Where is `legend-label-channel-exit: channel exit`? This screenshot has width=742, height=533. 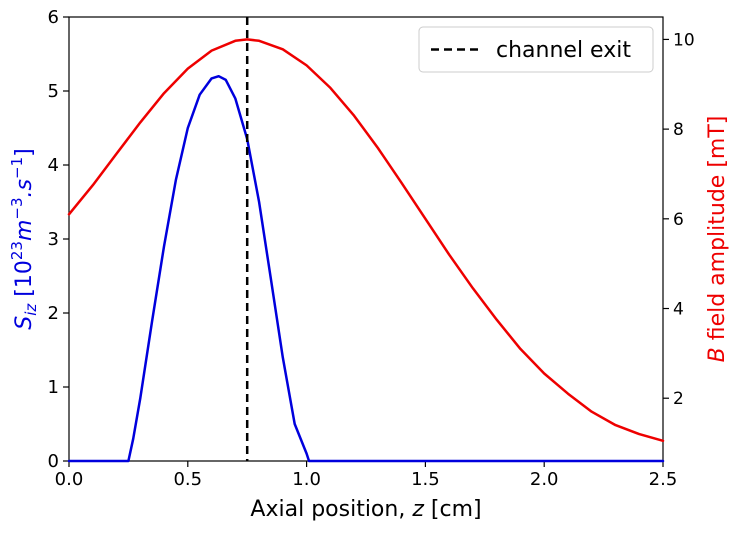 legend-label-channel-exit: channel exit is located at coordinates (563, 50).